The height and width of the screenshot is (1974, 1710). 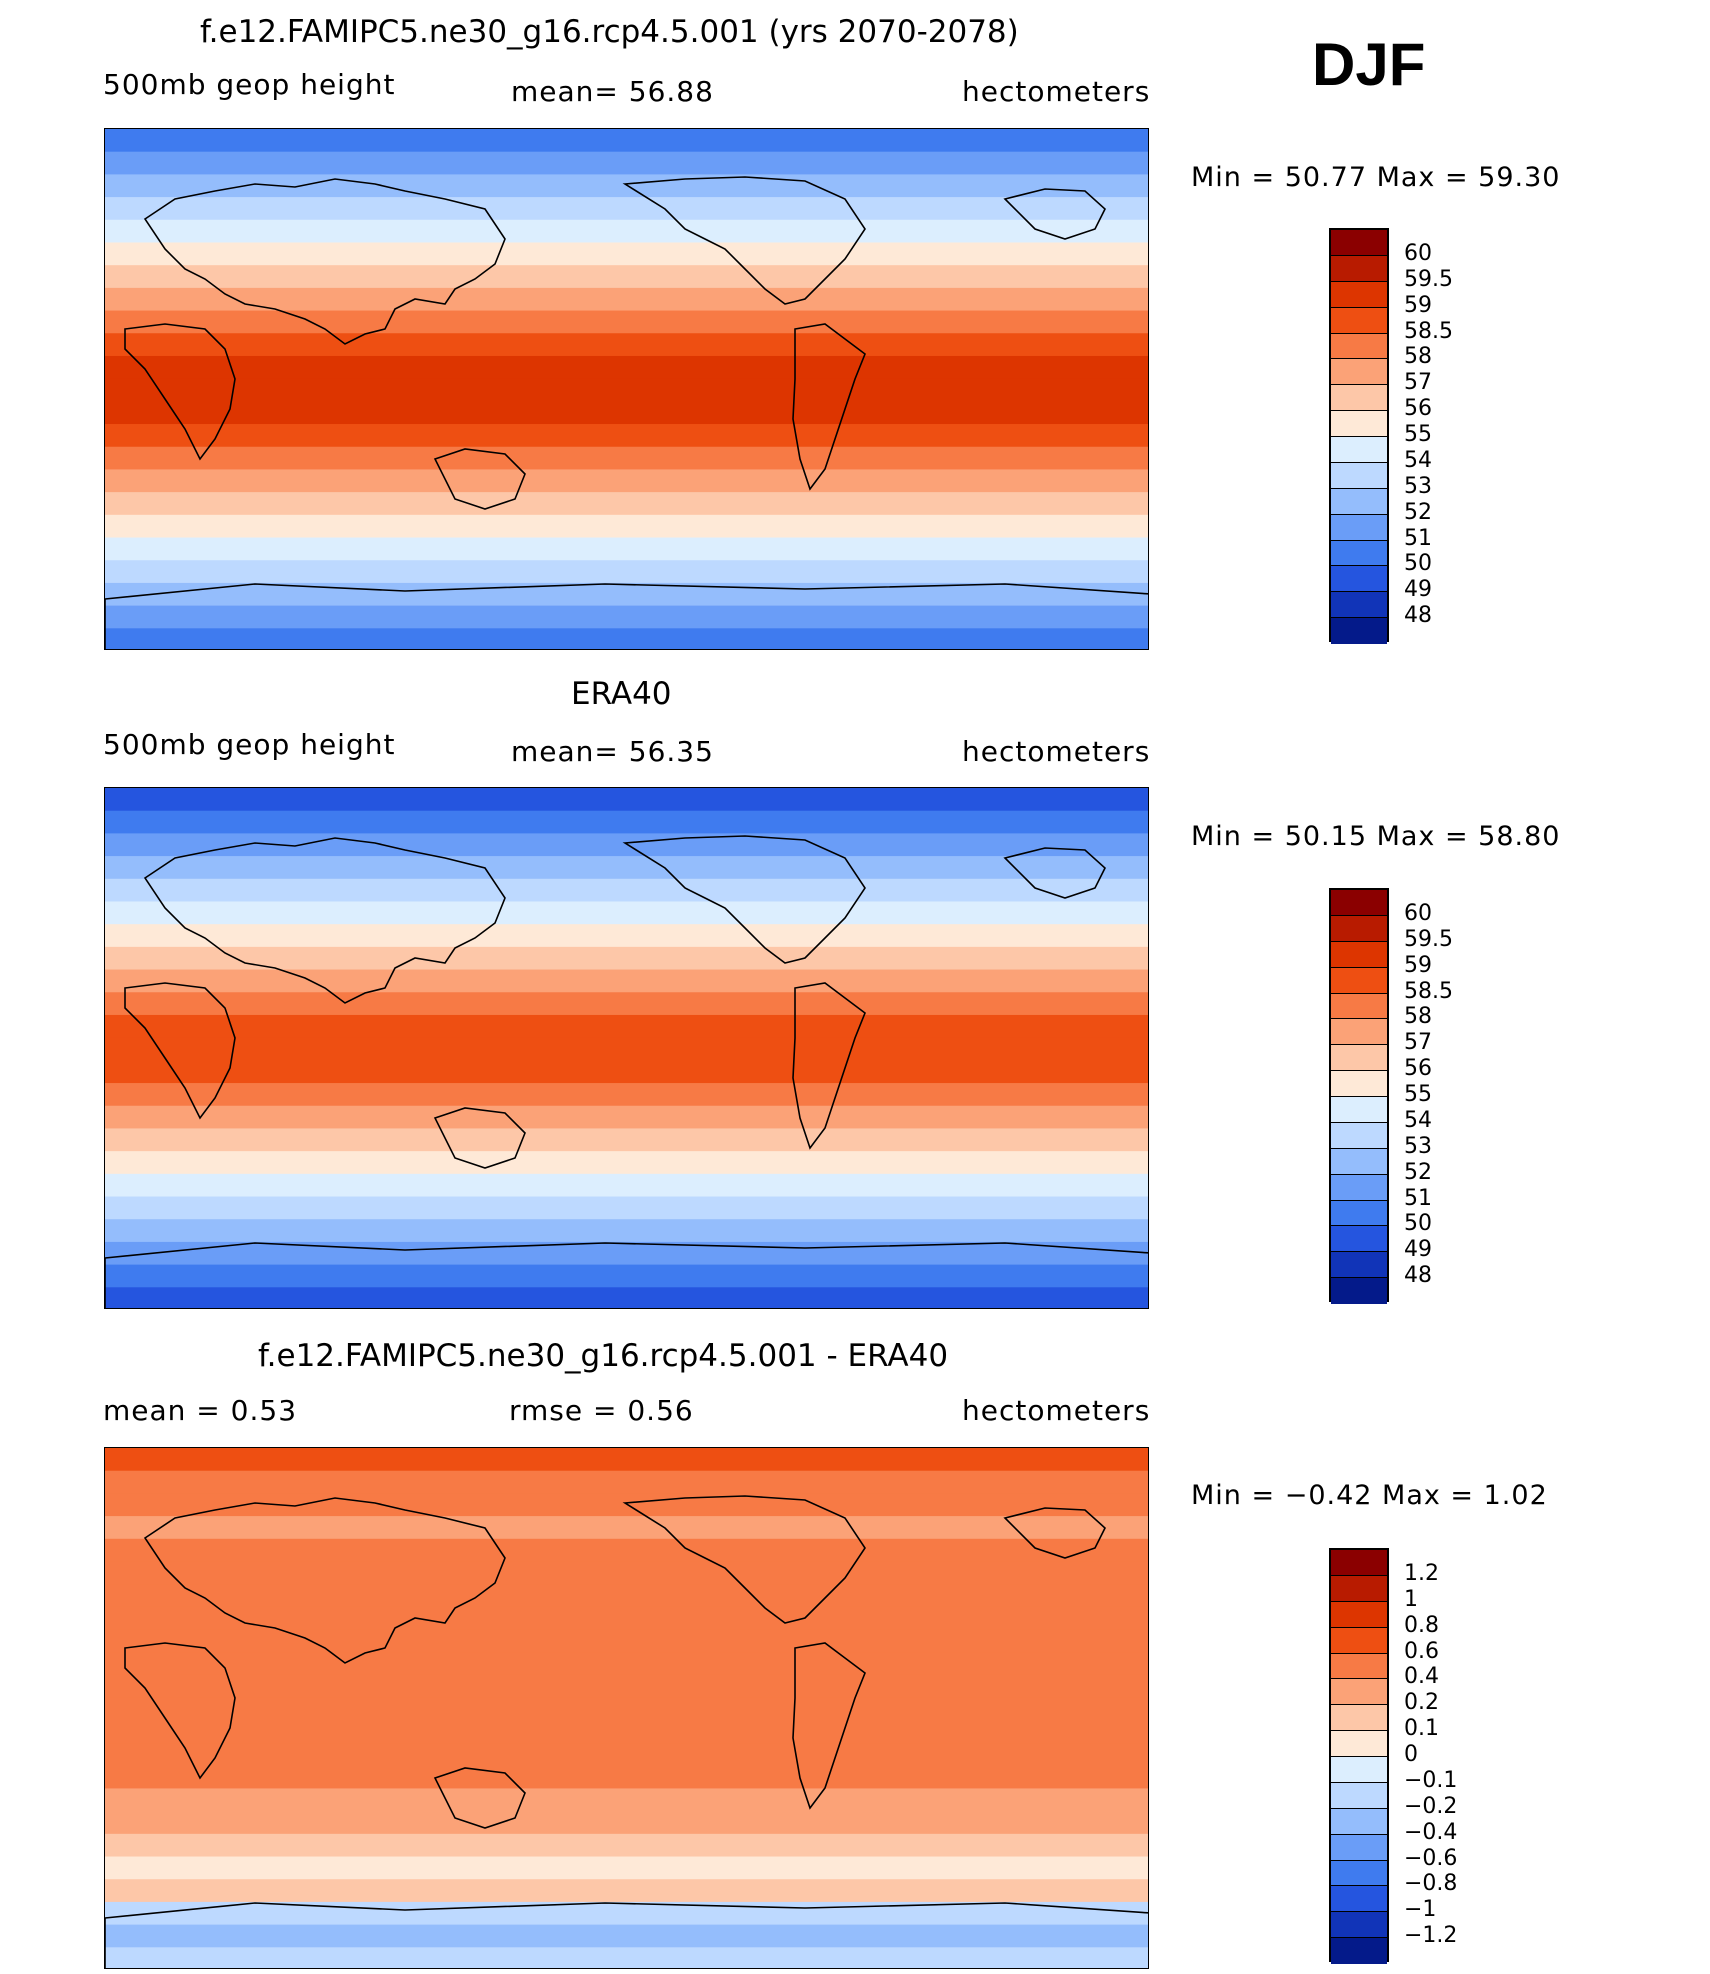 I want to click on panel3-mean-label: mean = 0.53, so click(x=200, y=1410).